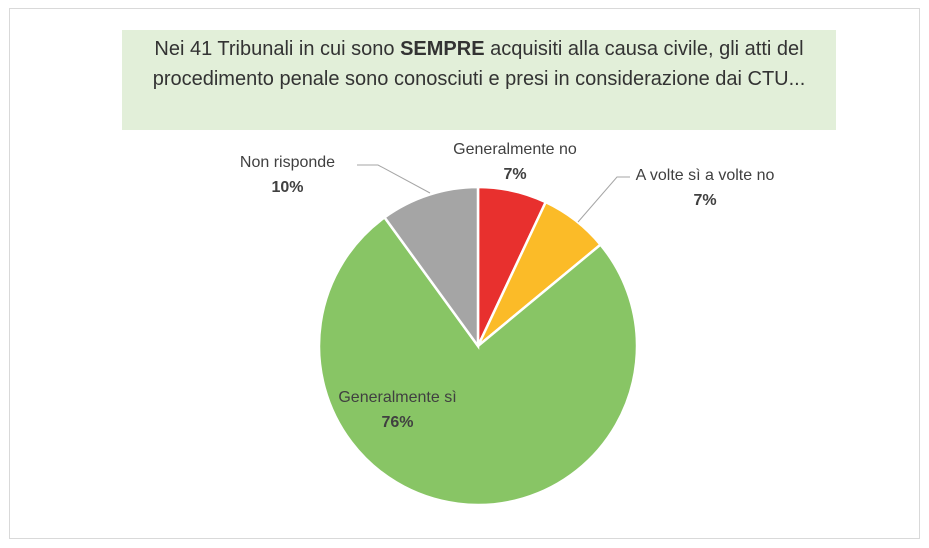 The width and height of the screenshot is (929, 548). I want to click on data-label: Generalmente sì 76%, so click(397, 410).